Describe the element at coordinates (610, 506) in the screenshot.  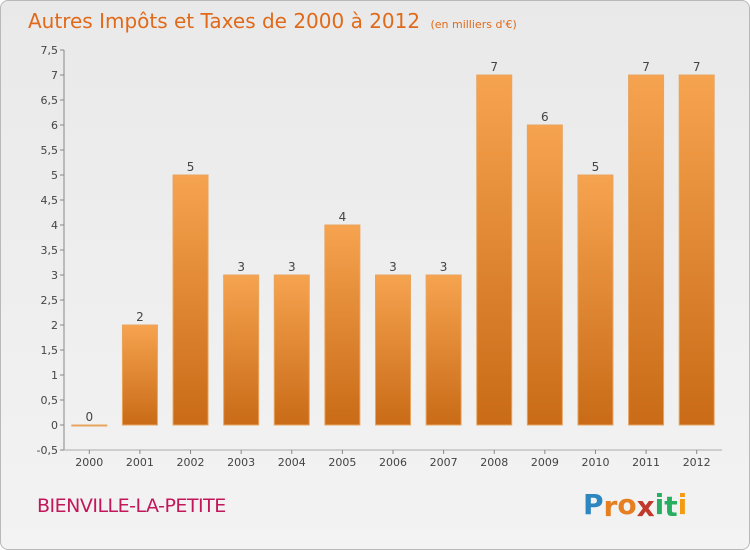
I see `logo-letter: r` at that location.